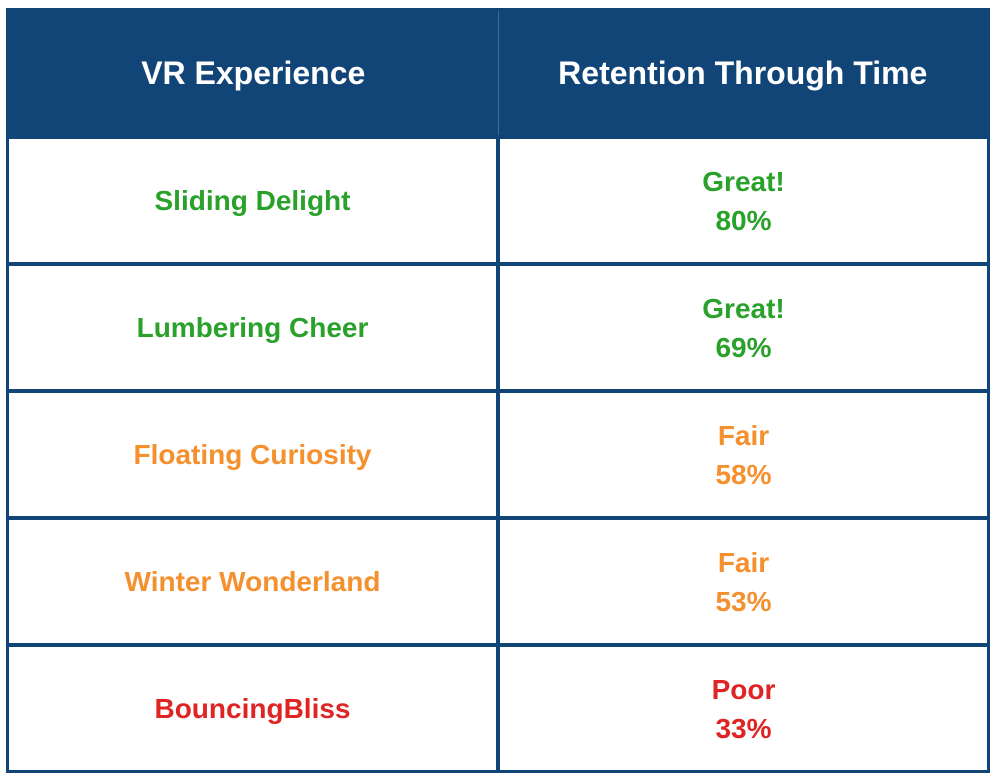 The width and height of the screenshot is (998, 782). I want to click on column-header-retention: Retention Through Time, so click(742, 74).